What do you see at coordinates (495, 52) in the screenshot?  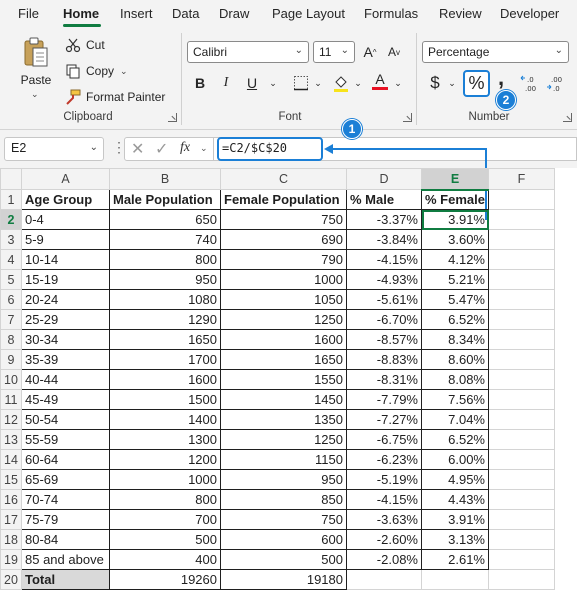 I see `number-format-select: Percentage ⌄` at bounding box center [495, 52].